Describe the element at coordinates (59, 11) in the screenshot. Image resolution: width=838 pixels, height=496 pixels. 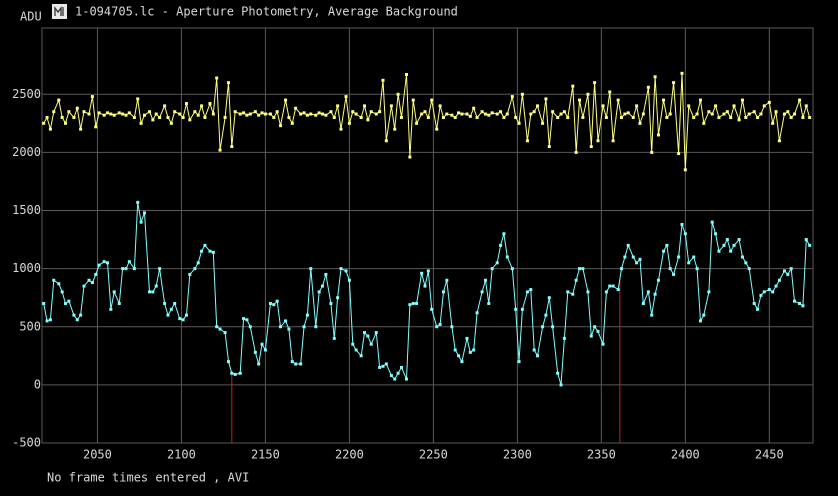
I see `window-icon` at that location.